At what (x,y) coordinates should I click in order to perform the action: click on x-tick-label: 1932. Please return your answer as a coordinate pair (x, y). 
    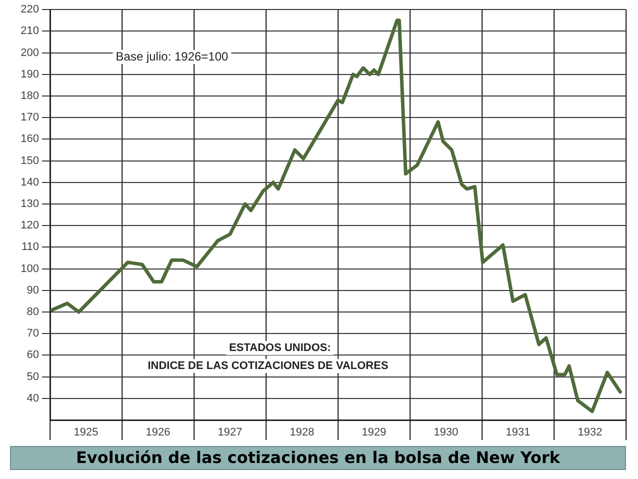
    Looking at the image, I should click on (590, 432).